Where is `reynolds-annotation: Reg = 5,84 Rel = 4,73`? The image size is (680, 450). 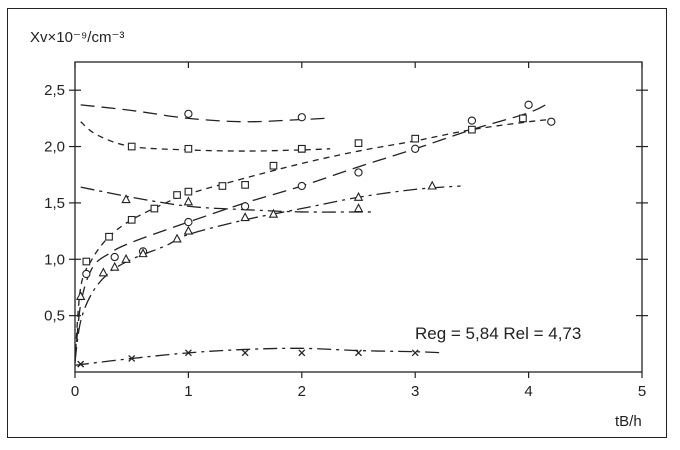
reynolds-annotation: Reg = 5,84 Rel = 4,73 is located at coordinates (498, 333).